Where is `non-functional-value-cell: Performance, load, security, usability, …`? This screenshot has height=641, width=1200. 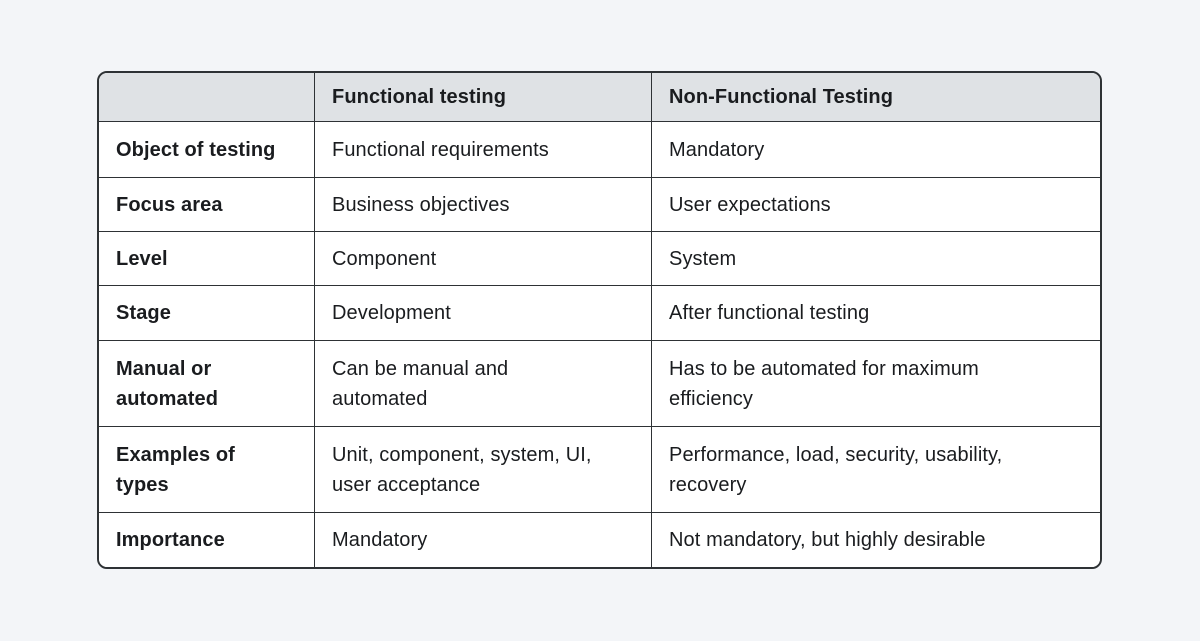
non-functional-value-cell: Performance, load, security, usability, … is located at coordinates (876, 470).